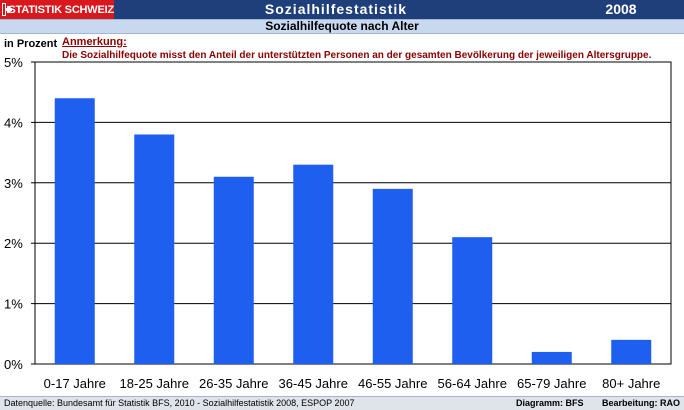 This screenshot has height=410, width=684. Describe the element at coordinates (13, 183) in the screenshot. I see `y-tick-label: 3%` at that location.